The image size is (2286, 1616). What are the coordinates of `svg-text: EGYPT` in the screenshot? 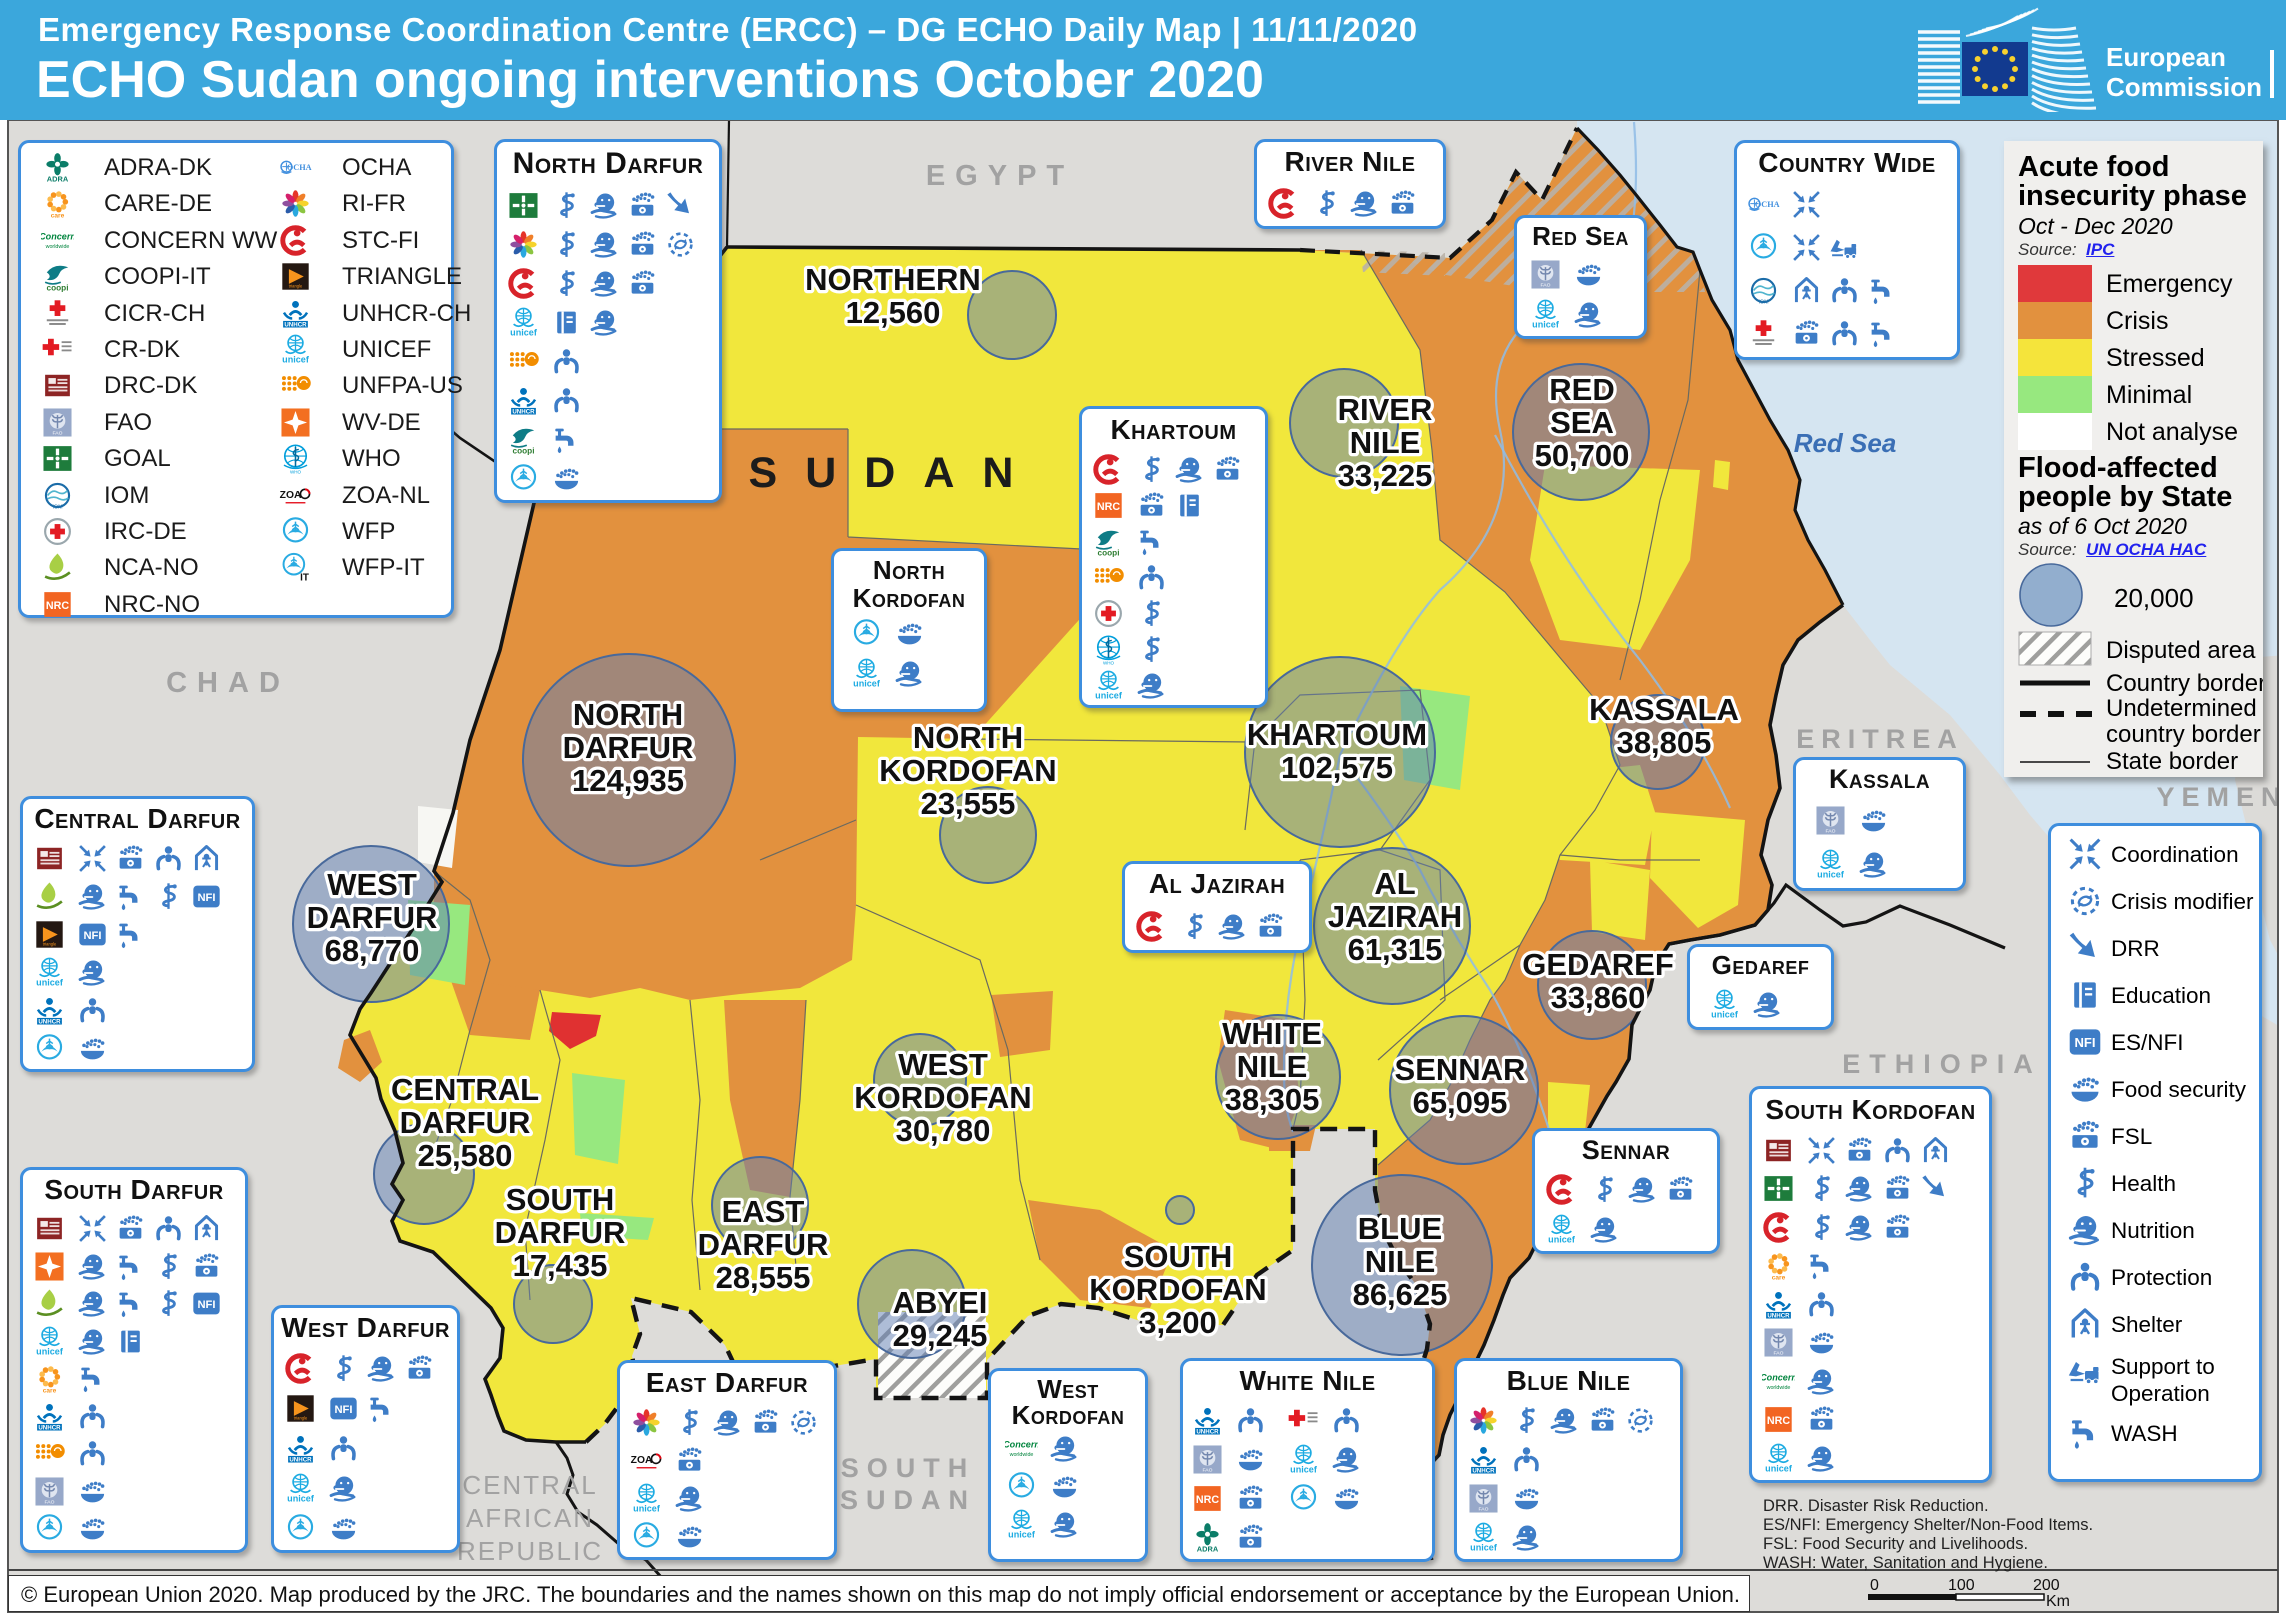 It's located at (1000, 176).